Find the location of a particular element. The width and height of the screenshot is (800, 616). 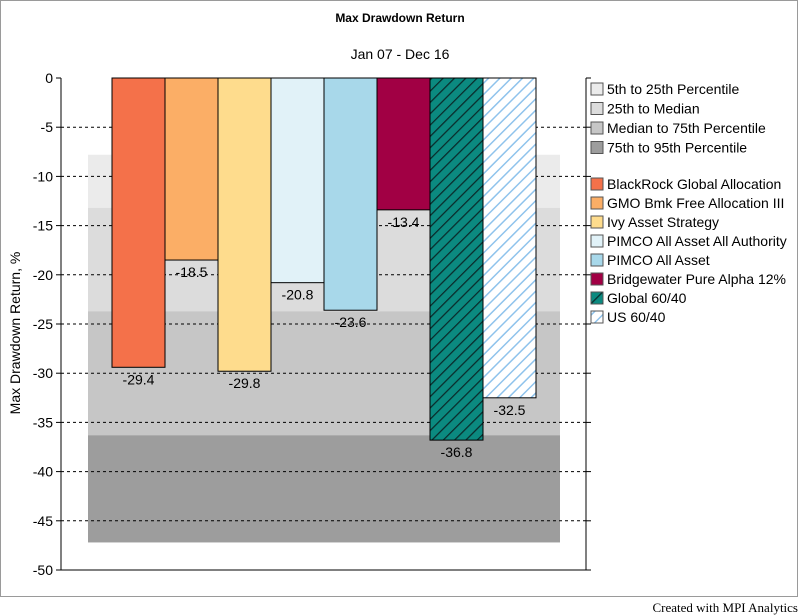

legend-band-4: 75th to 95th Percentile is located at coordinates (677, 148).